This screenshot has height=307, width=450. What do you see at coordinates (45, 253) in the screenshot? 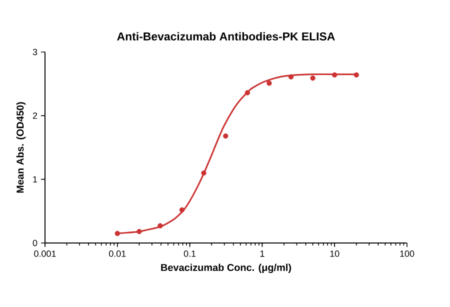
I see `x-tick-label: 0.001` at bounding box center [45, 253].